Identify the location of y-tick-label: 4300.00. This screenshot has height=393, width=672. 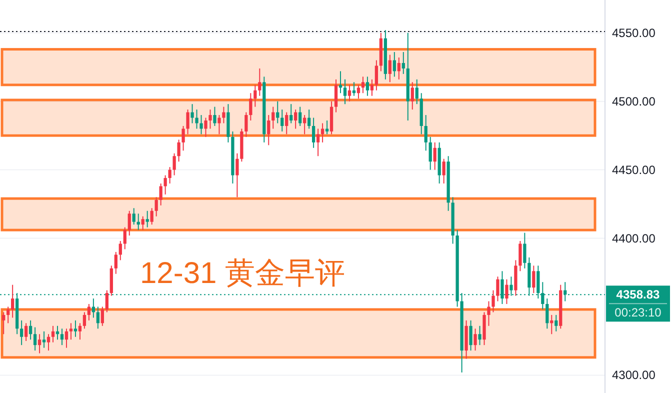
(634, 375).